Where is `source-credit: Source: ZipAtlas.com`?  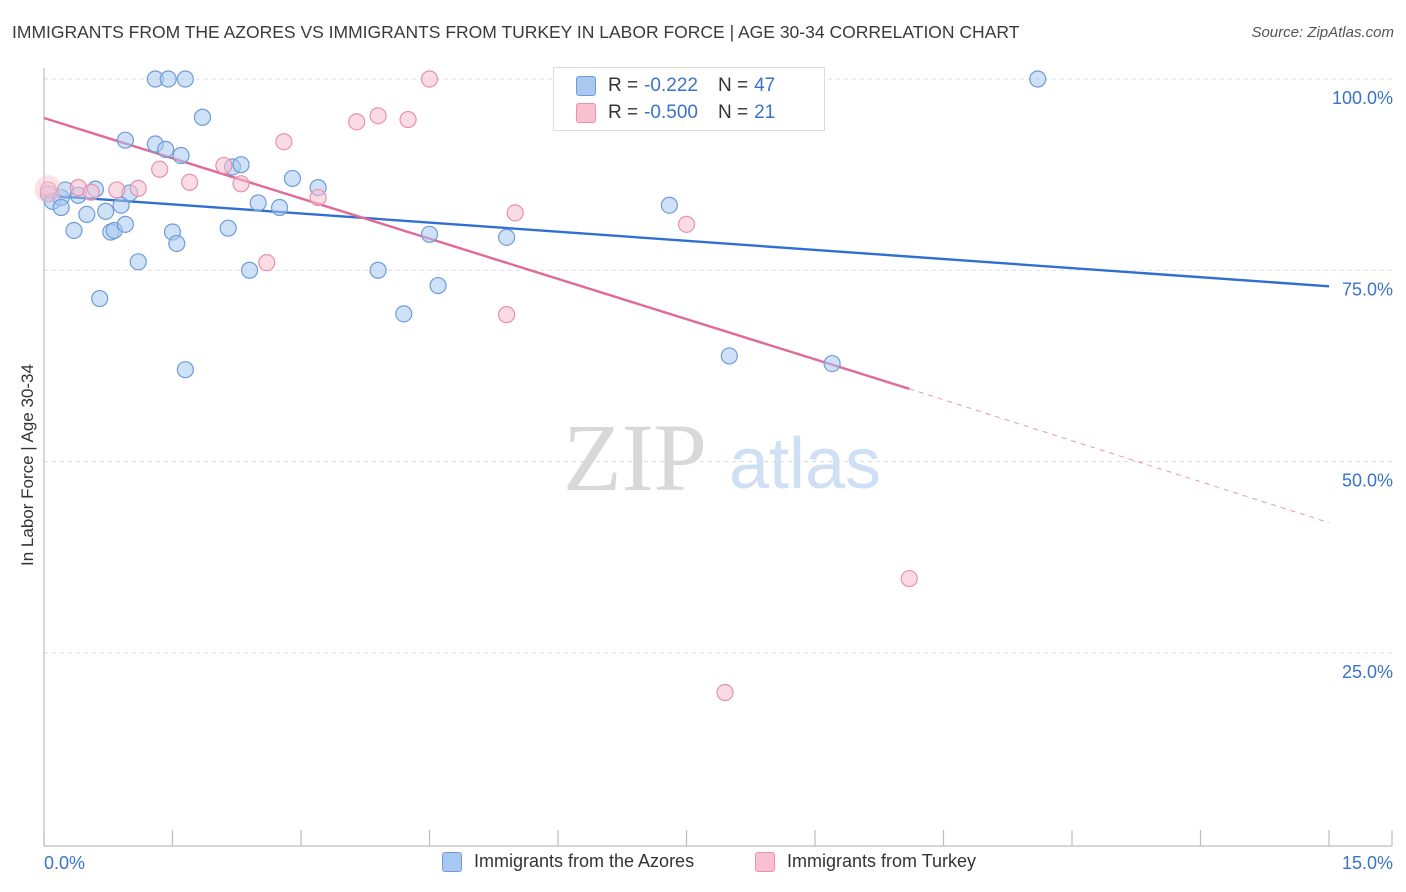
source-credit: Source: ZipAtlas.com is located at coordinates (1322, 32).